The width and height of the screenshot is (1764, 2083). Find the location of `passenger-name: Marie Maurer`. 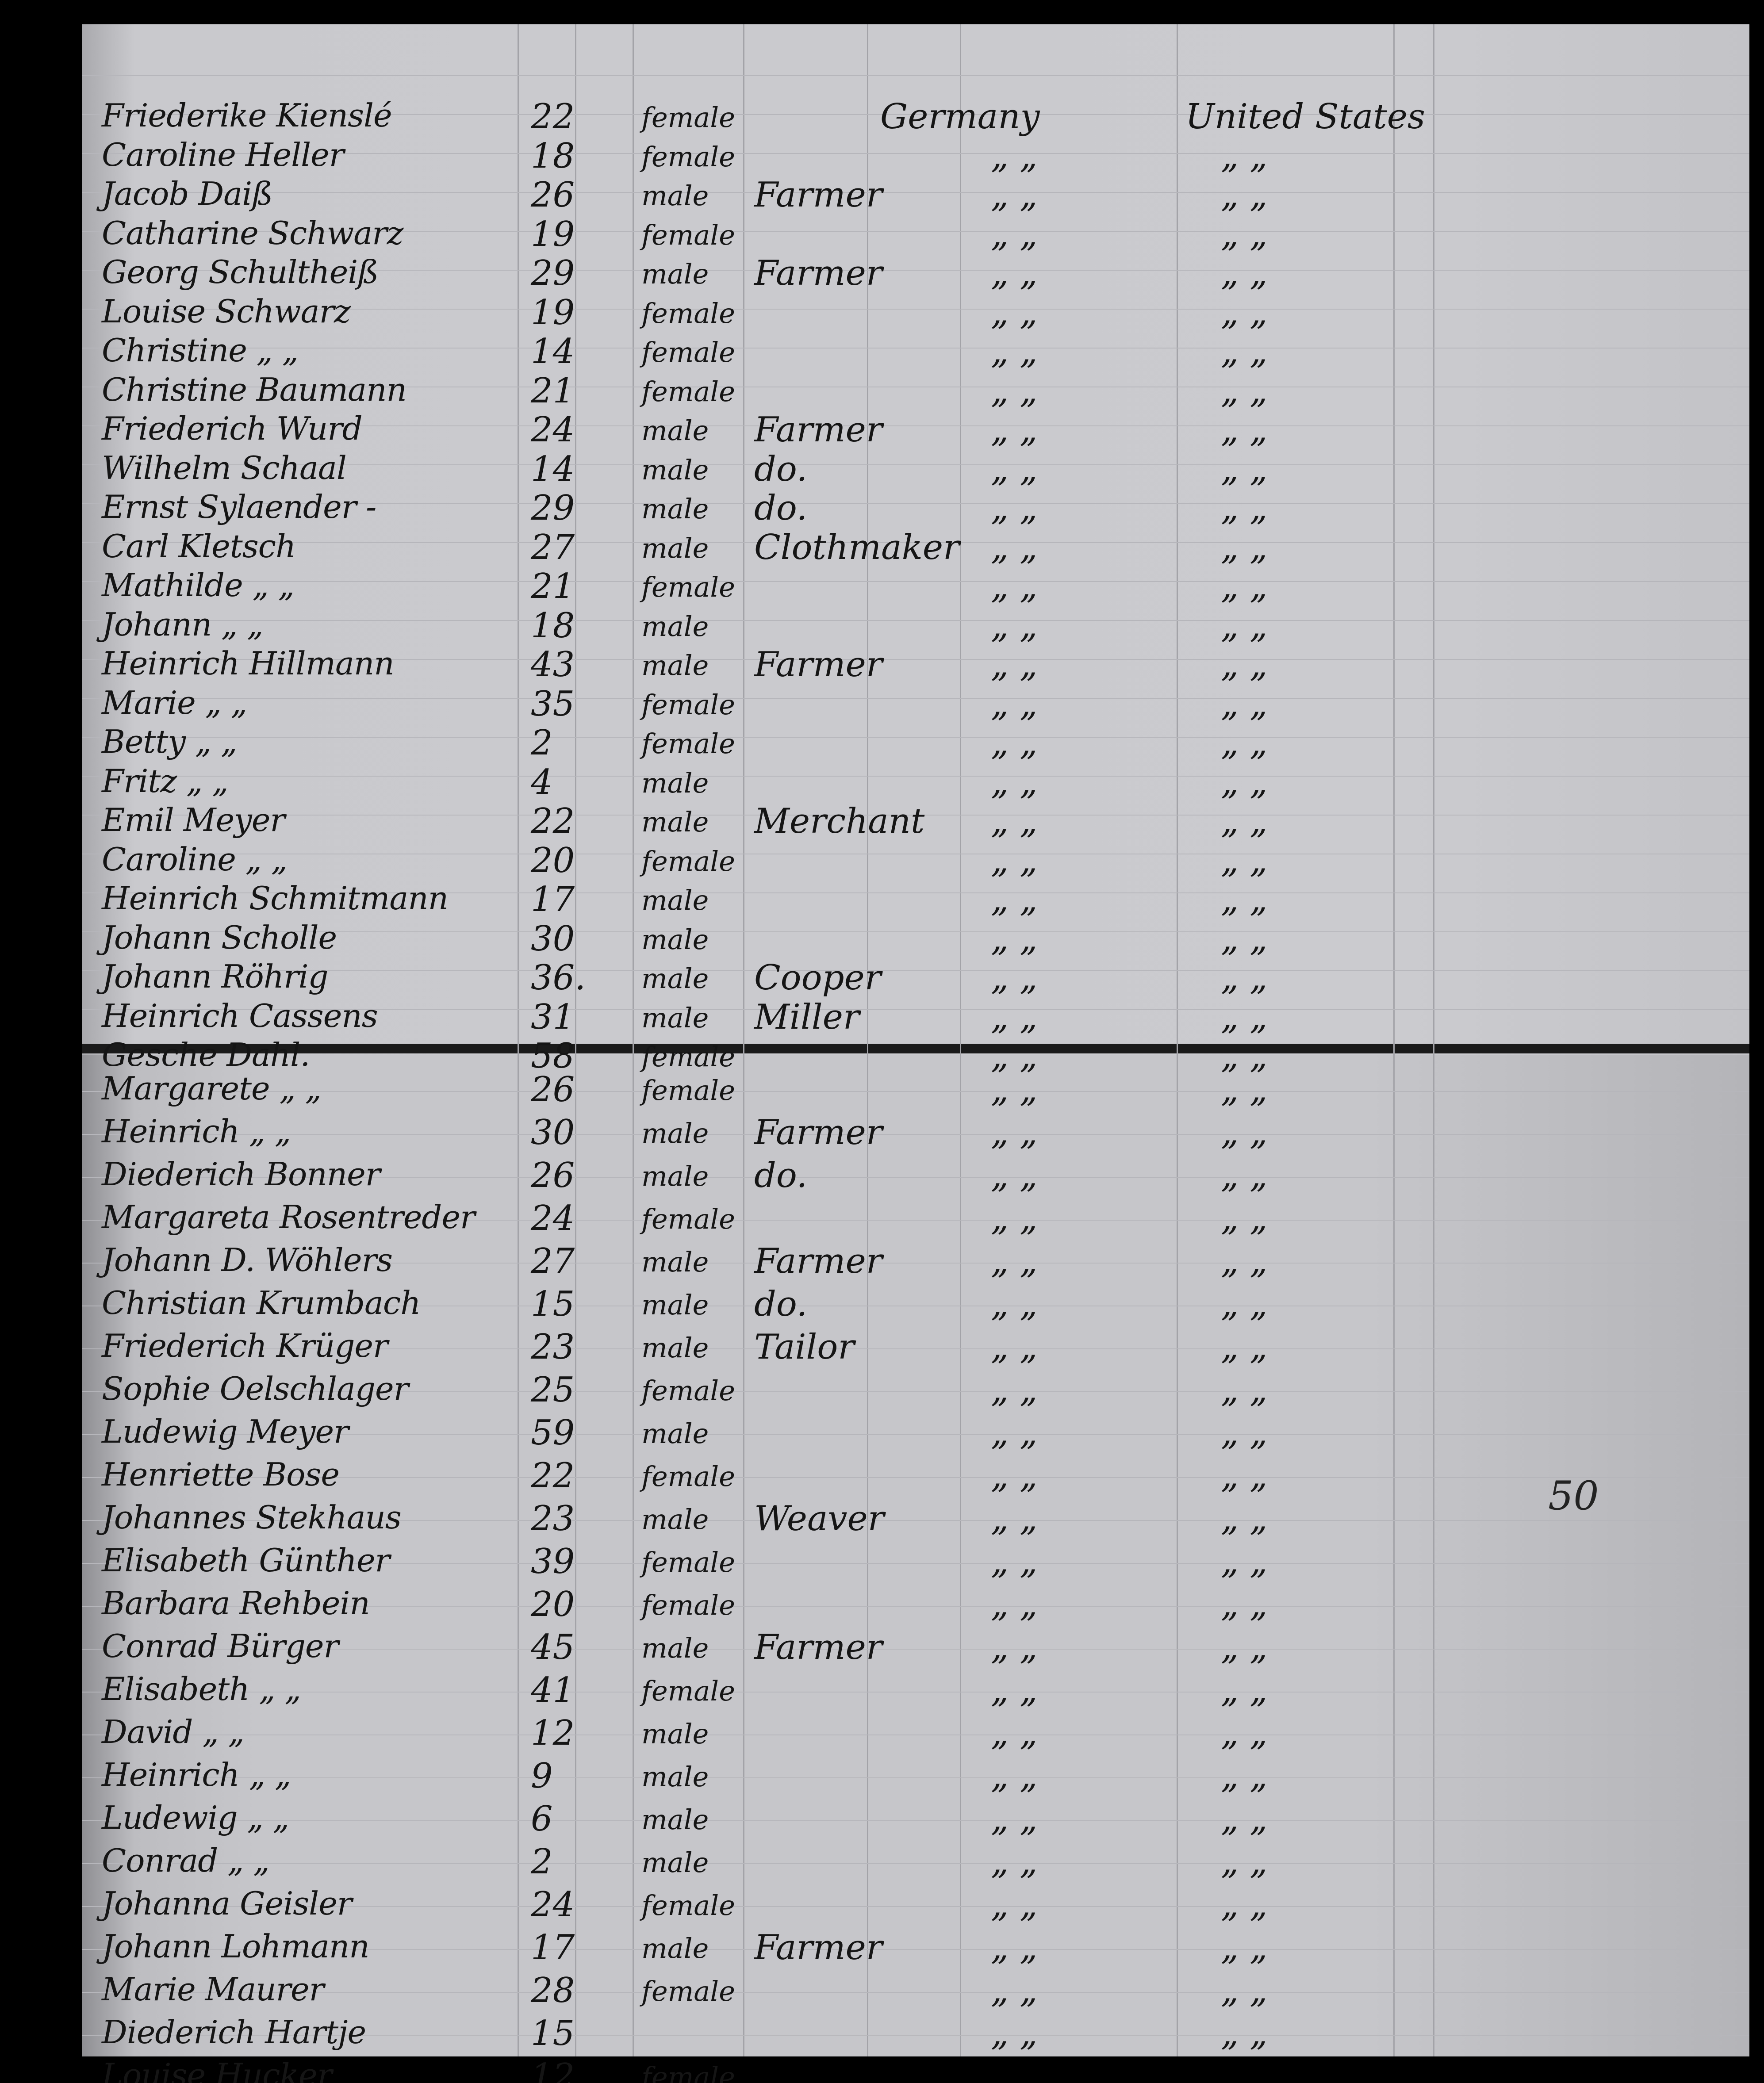

passenger-name: Marie Maurer is located at coordinates (213, 1989).